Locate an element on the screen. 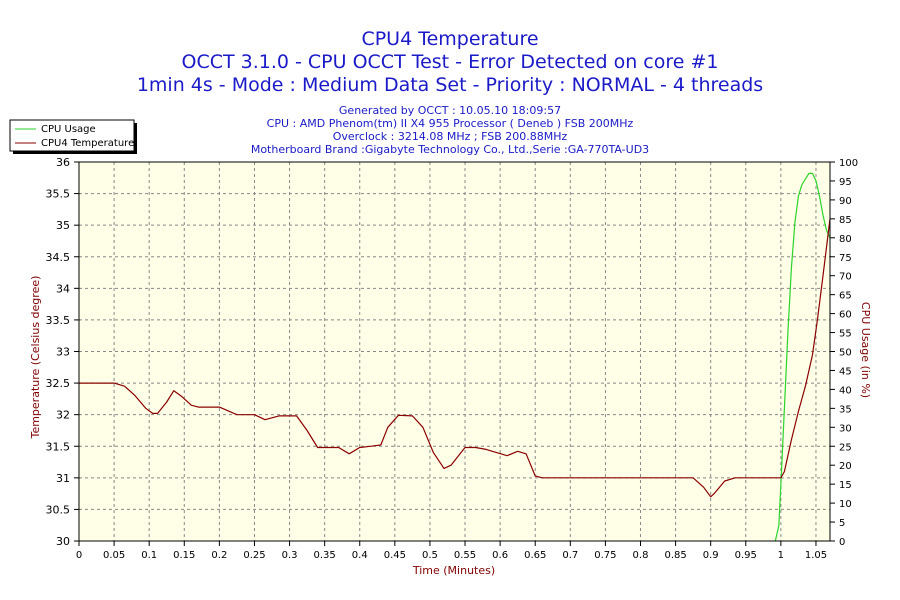 Image resolution: width=900 pixels, height=600 pixels. left-tick-label: 34.5 is located at coordinates (58, 257).